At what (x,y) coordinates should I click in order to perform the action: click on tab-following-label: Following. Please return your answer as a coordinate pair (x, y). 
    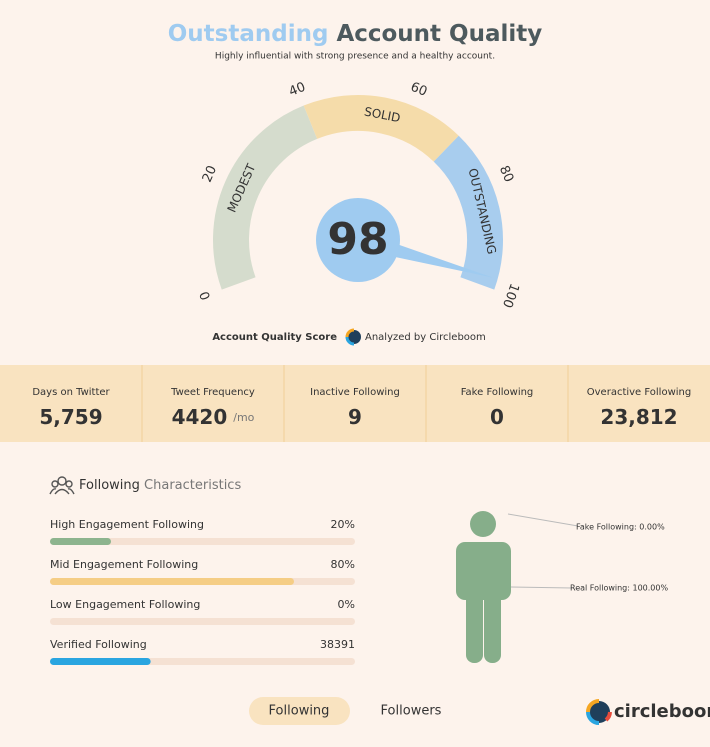
    Looking at the image, I should click on (299, 711).